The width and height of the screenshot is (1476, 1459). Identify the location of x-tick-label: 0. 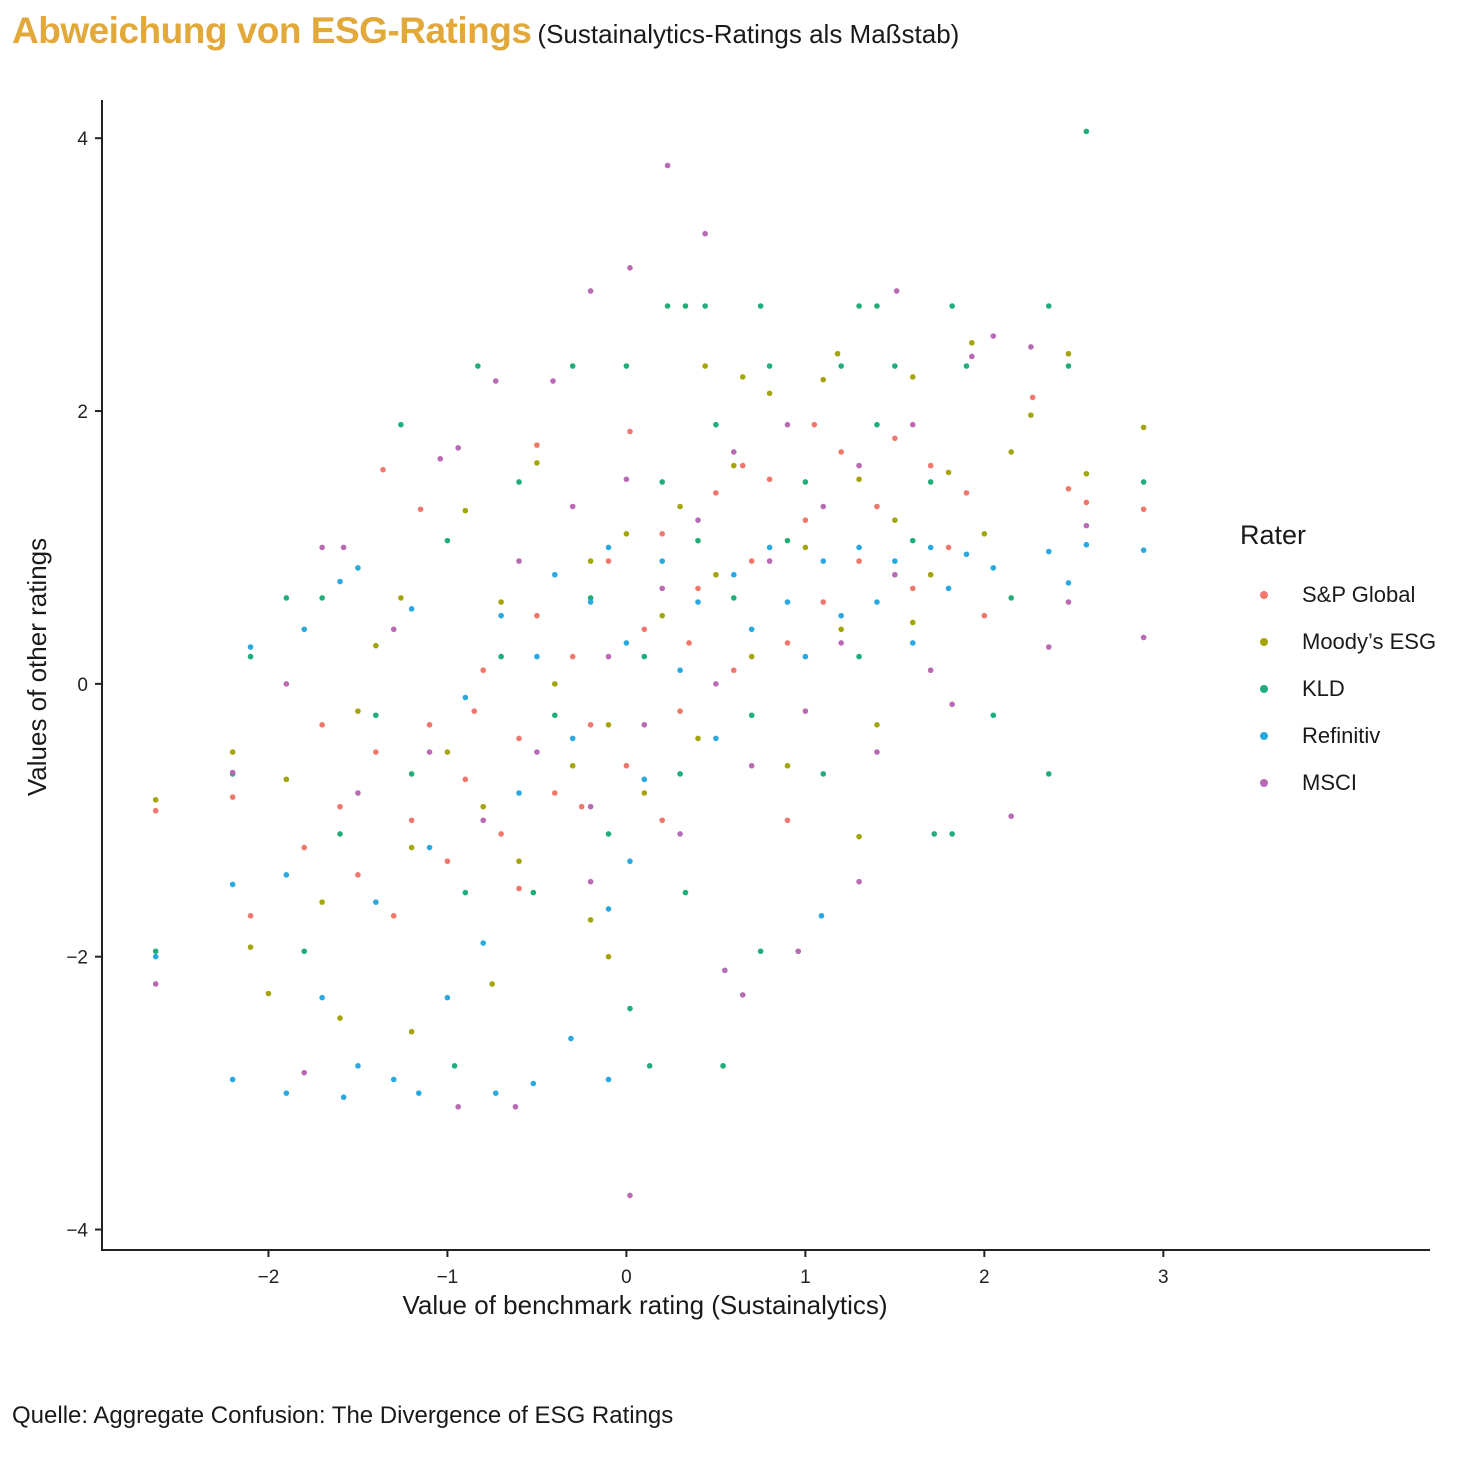
(626, 1277).